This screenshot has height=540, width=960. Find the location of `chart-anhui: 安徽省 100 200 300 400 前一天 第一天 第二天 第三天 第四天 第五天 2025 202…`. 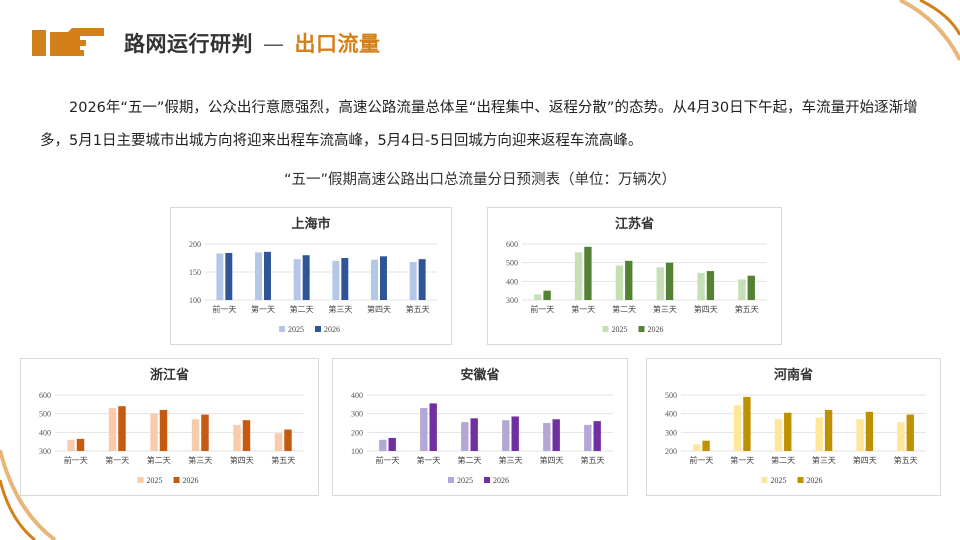

chart-anhui: 安徽省 100 200 300 400 前一天 第一天 第二天 第三天 第四天 第五天 2025 202… is located at coordinates (482, 426).